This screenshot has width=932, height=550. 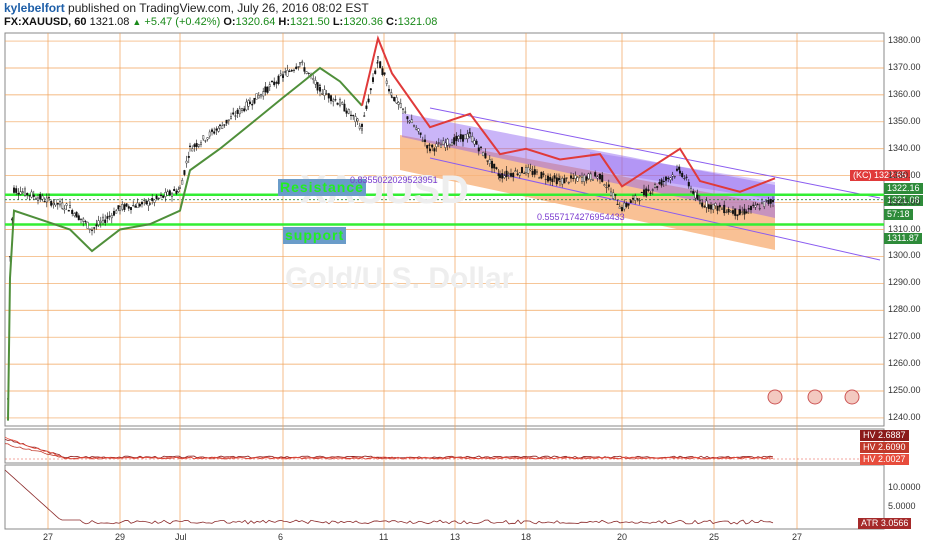 What do you see at coordinates (34, 8) in the screenshot?
I see `publisher-user: kylebelfort` at bounding box center [34, 8].